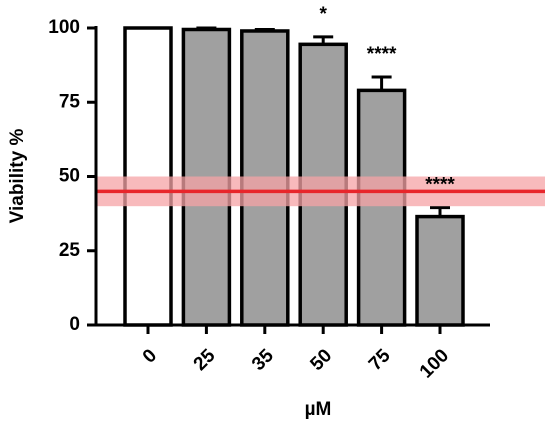  I want to click on y-tick-label: 100, so click(64, 27).